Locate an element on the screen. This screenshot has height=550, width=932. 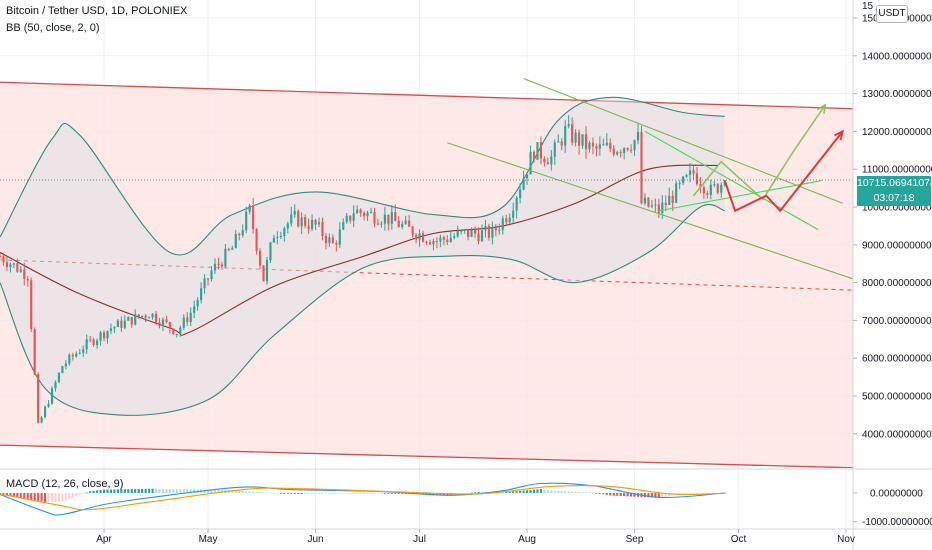
price-tick-label-partial: 15 is located at coordinates (868, 6).